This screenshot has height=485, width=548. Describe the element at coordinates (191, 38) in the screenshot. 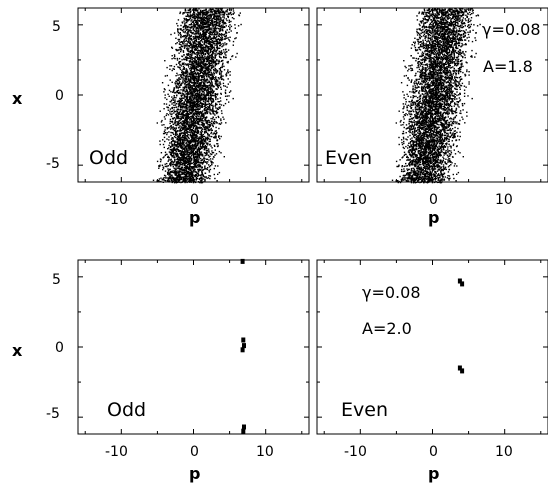

I see `point-tl-1966` at that location.